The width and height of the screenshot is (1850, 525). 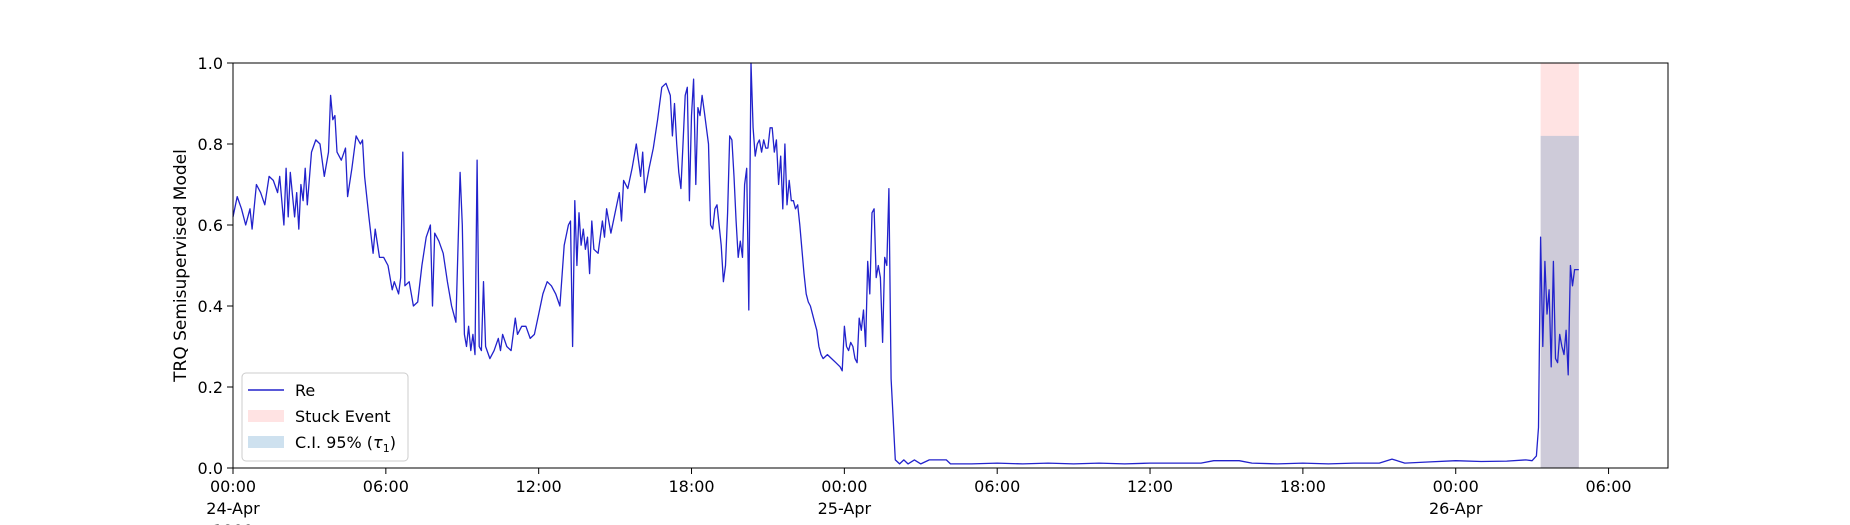 What do you see at coordinates (345, 444) in the screenshot?
I see `legend-label-2: C.I. 95% (τ1)` at bounding box center [345, 444].